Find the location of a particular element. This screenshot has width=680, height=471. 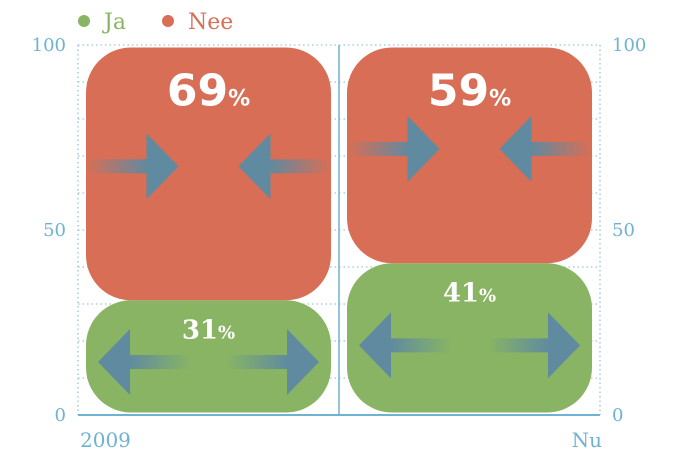

data-label: 69% is located at coordinates (208, 91).